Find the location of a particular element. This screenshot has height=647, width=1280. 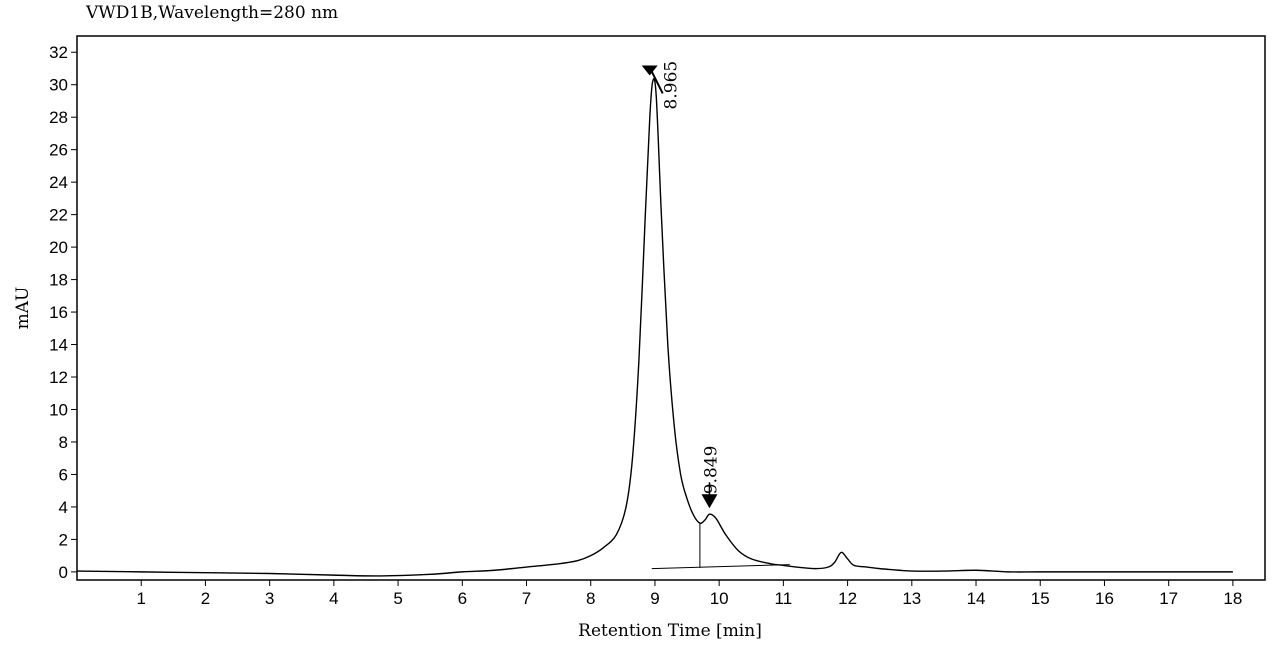

x-tick-label: 7 is located at coordinates (526, 598).